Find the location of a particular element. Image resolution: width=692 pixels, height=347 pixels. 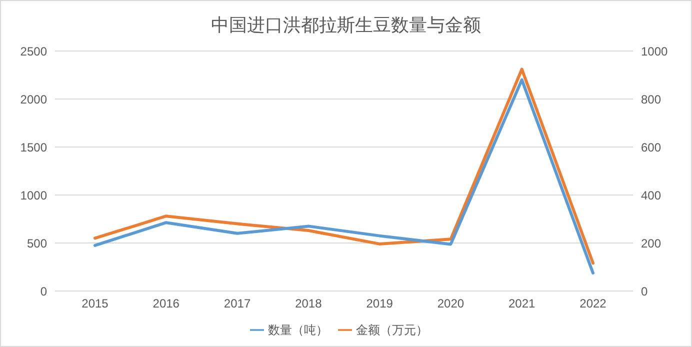

legend-label: 金额（万元） is located at coordinates (392, 330).